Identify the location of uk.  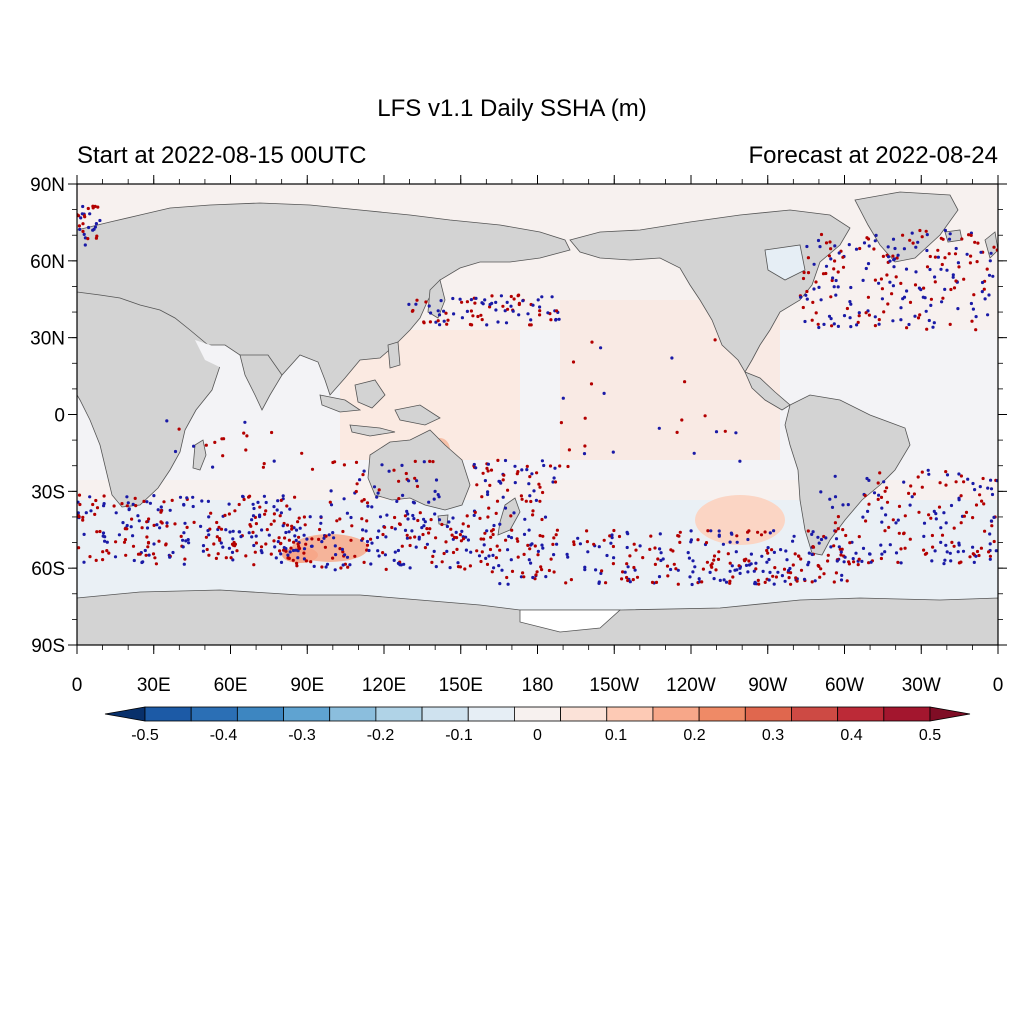
(991, 245).